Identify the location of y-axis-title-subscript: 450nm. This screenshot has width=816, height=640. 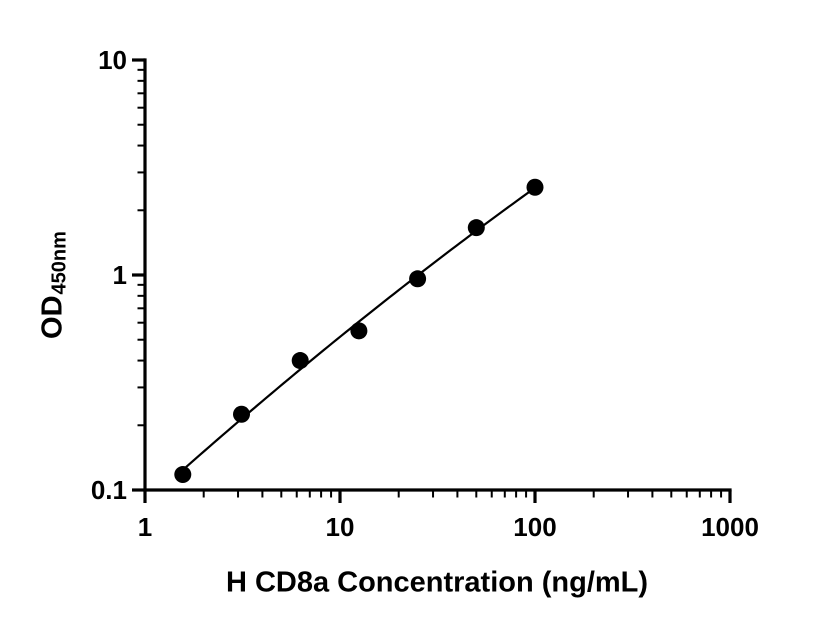
(59, 263).